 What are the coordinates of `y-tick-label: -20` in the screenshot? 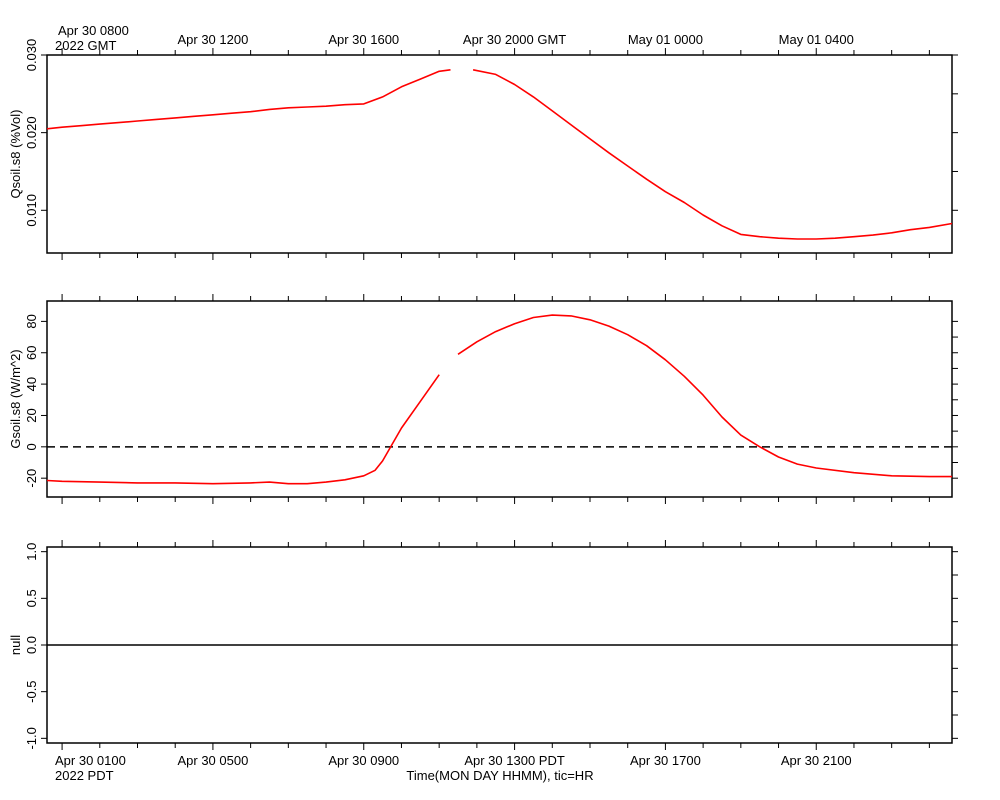 It's located at (31, 478).